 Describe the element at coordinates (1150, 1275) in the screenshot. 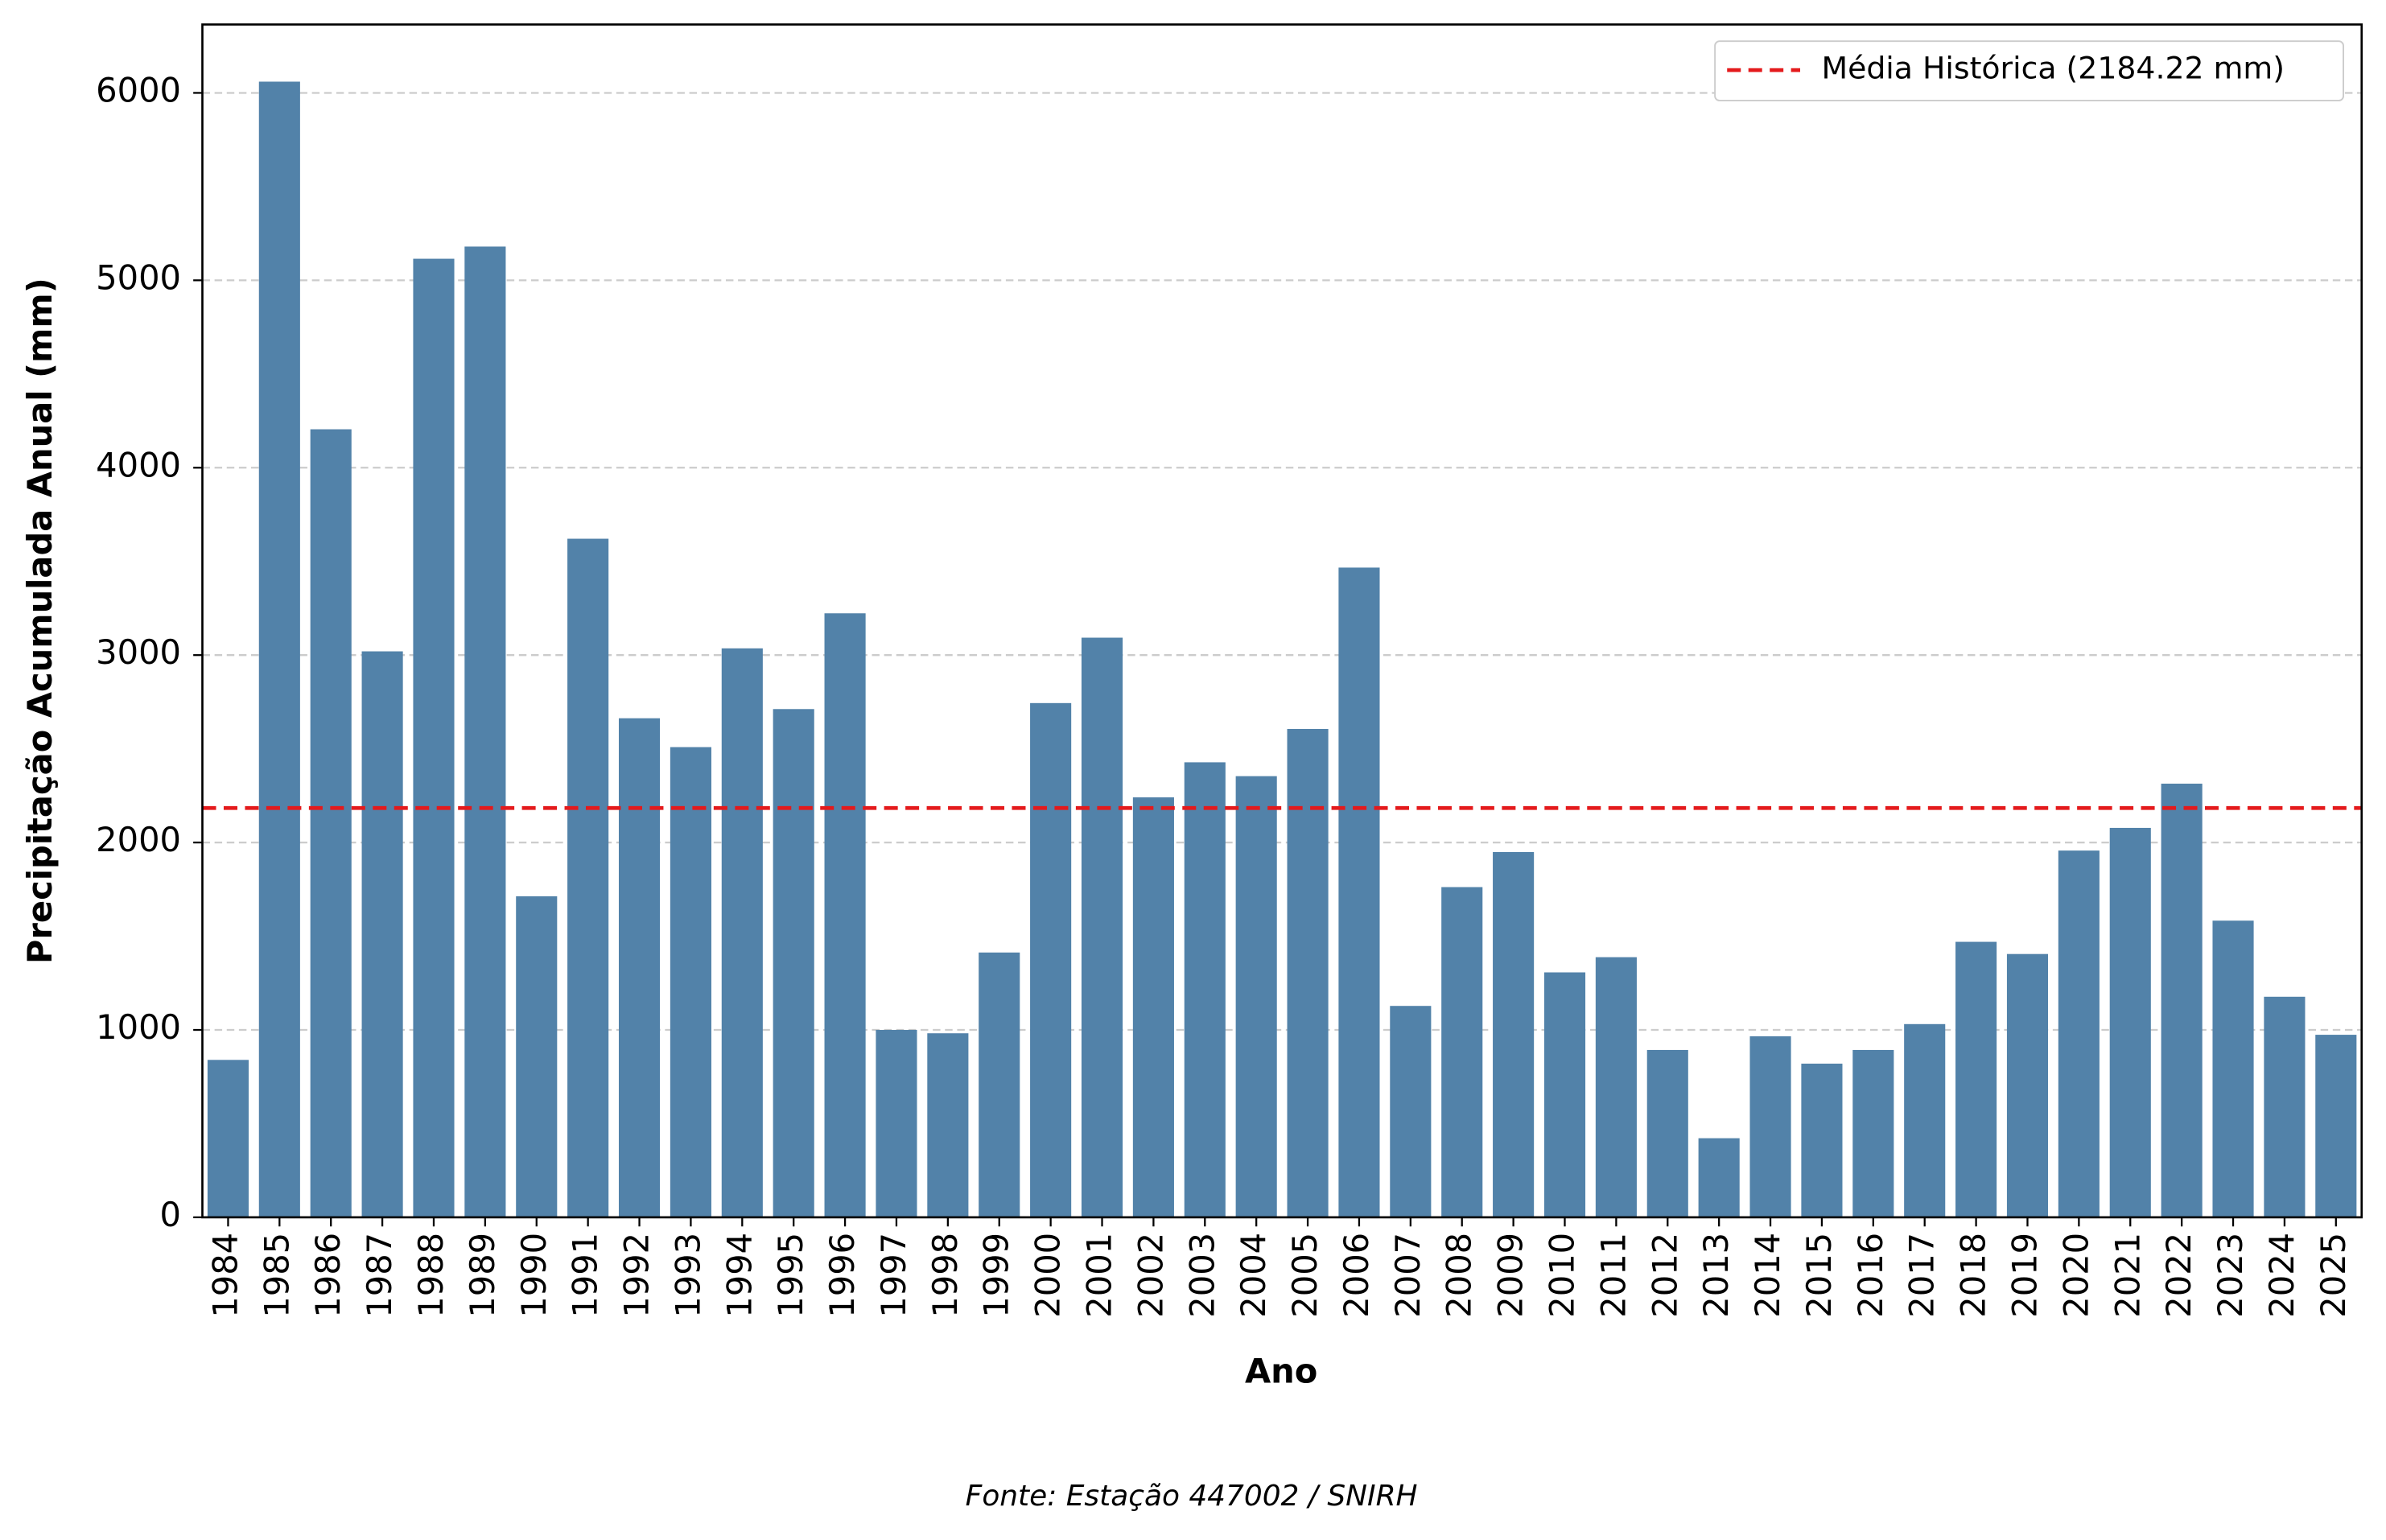

I see `x-tick-label: 2002` at that location.